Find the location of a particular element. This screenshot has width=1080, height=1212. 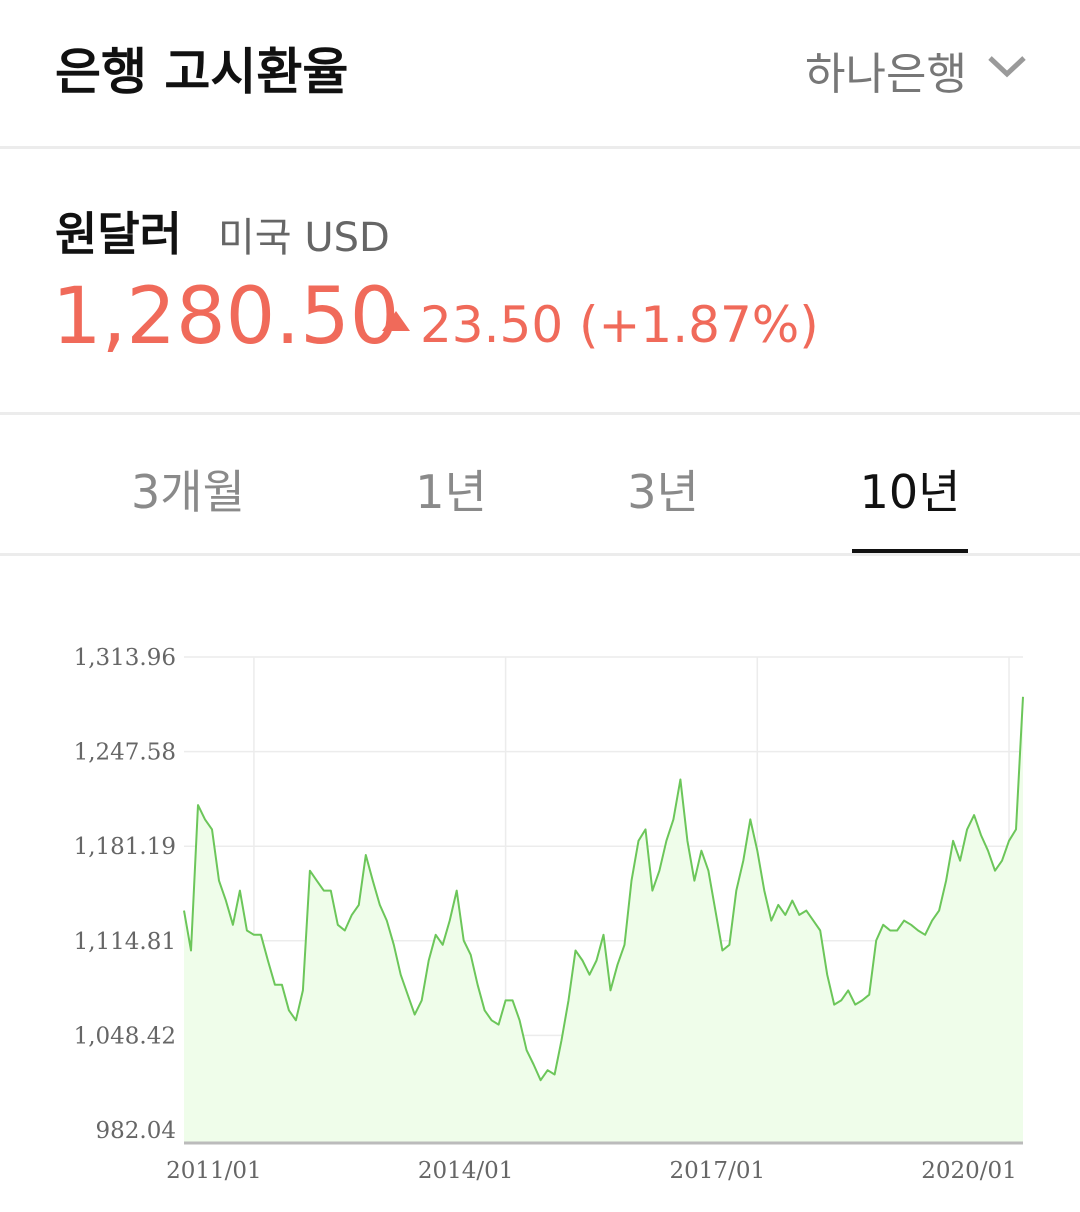

y-tick-label: 1,247.58 is located at coordinates (125, 753).